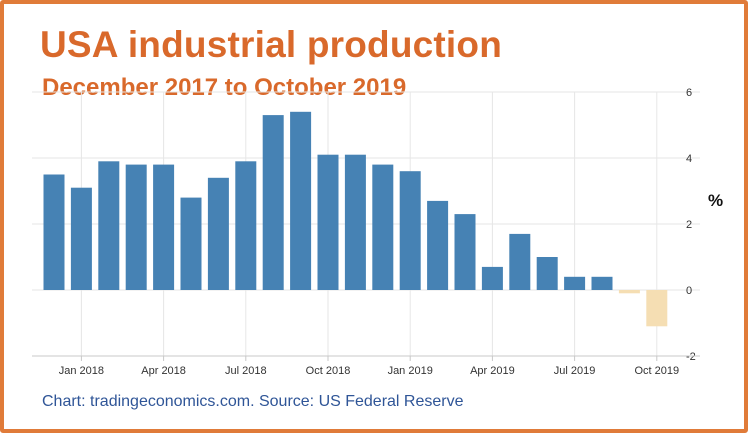  I want to click on y-tick-label: 4, so click(689, 159).